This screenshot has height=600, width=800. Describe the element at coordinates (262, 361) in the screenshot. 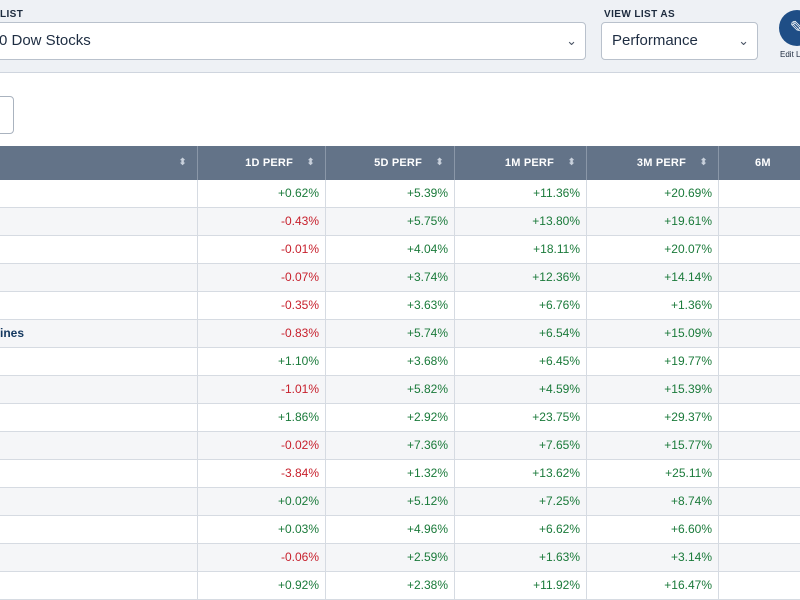

I see `perf-cell-d1: +1.10%` at that location.